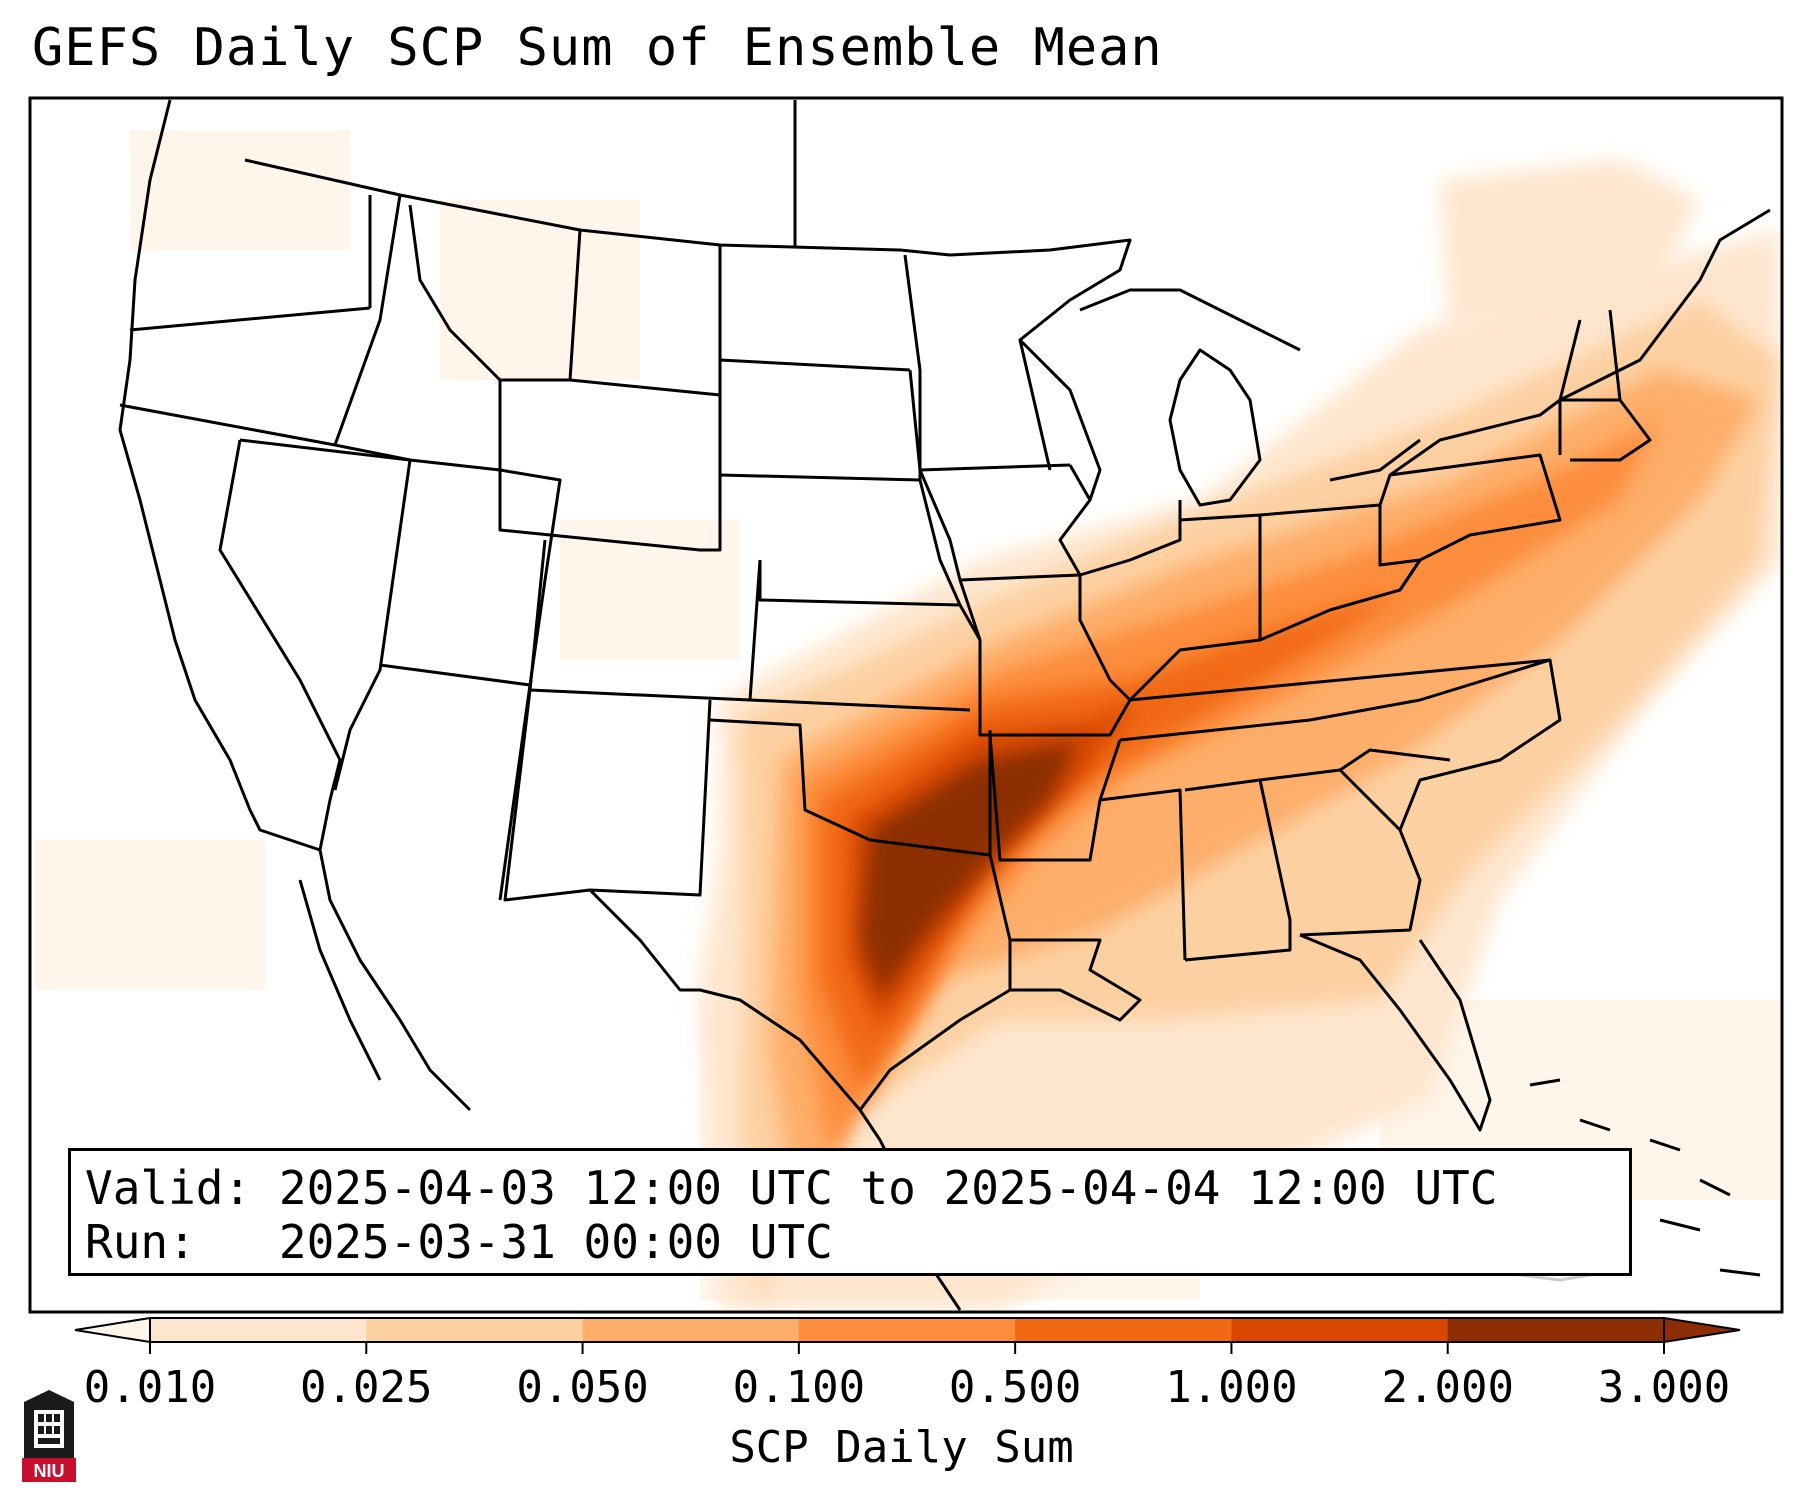 Image resolution: width=1803 pixels, height=1500 pixels. Describe the element at coordinates (1664, 1387) in the screenshot. I see `colorbar-tick-label: 3.000` at that location.